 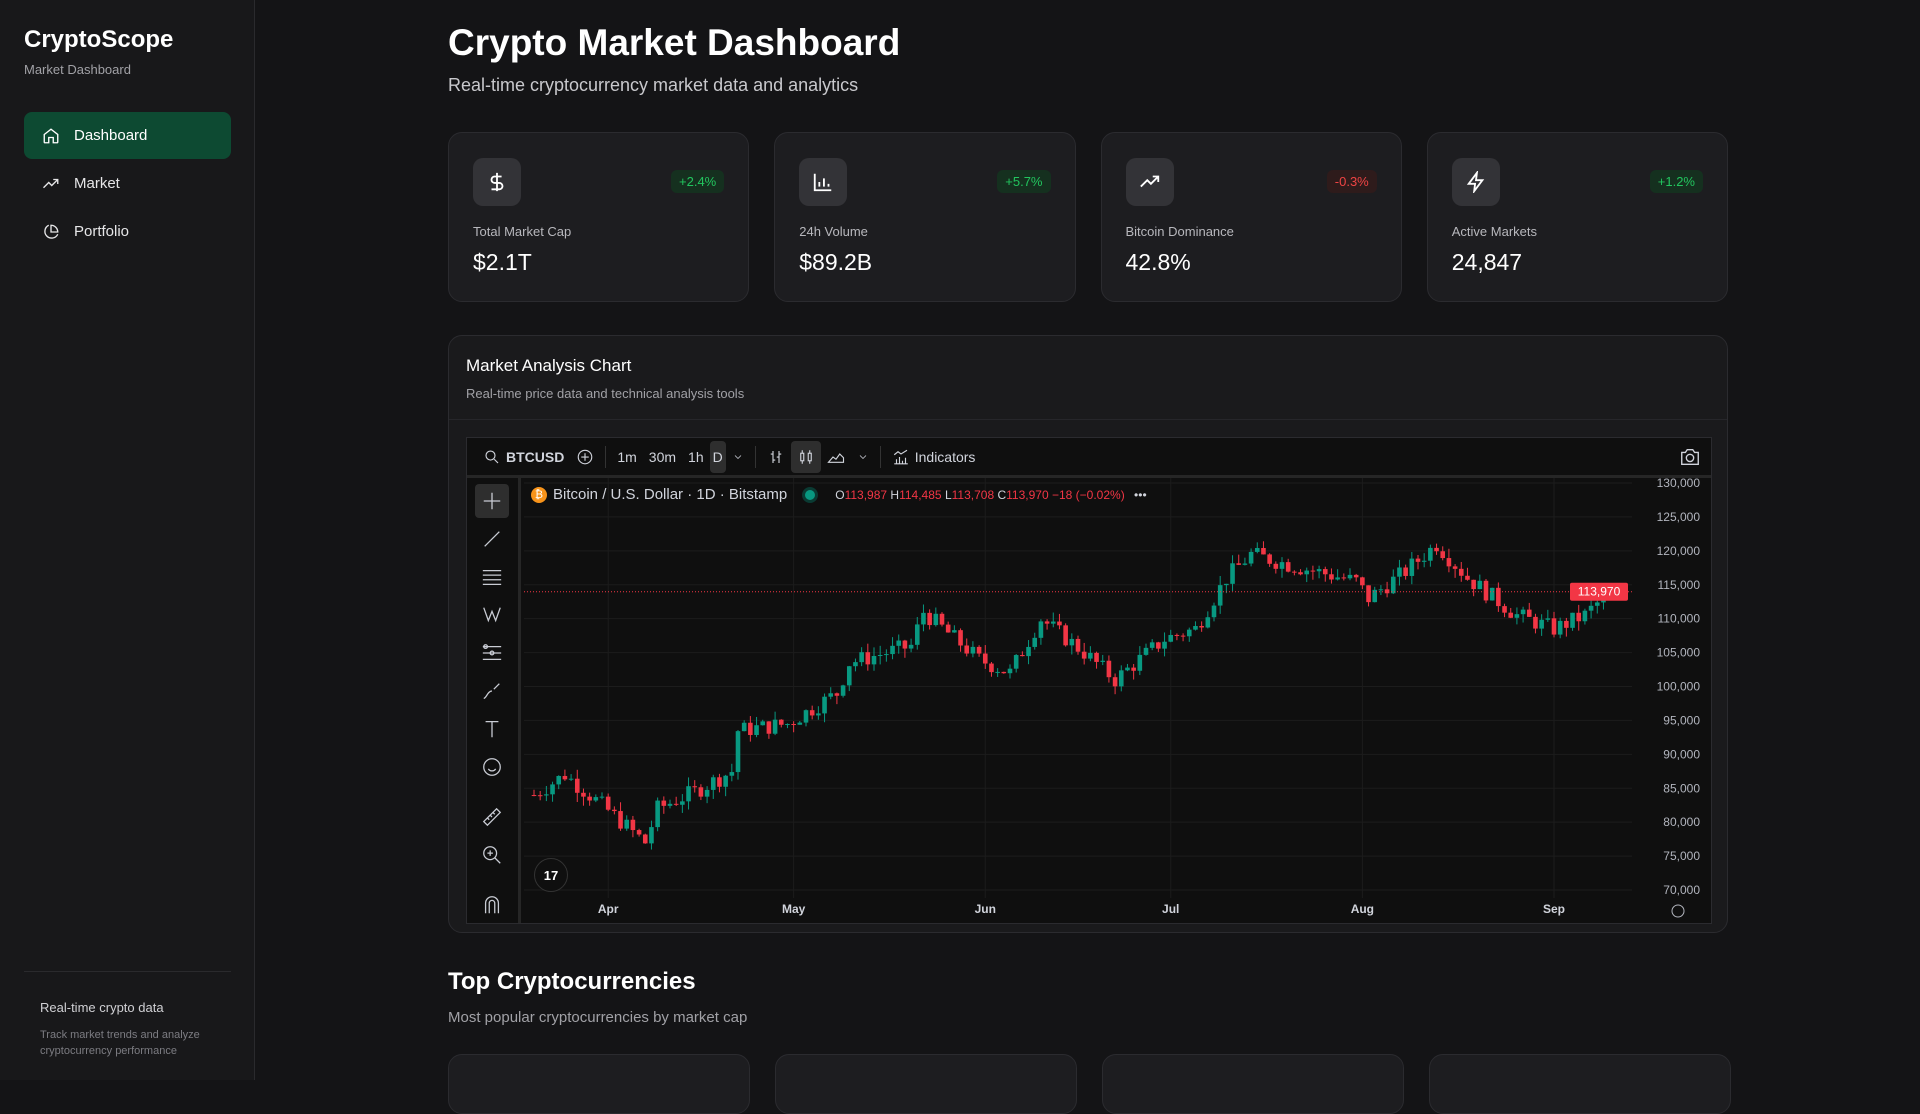 I want to click on compare-button, so click(x=585, y=457).